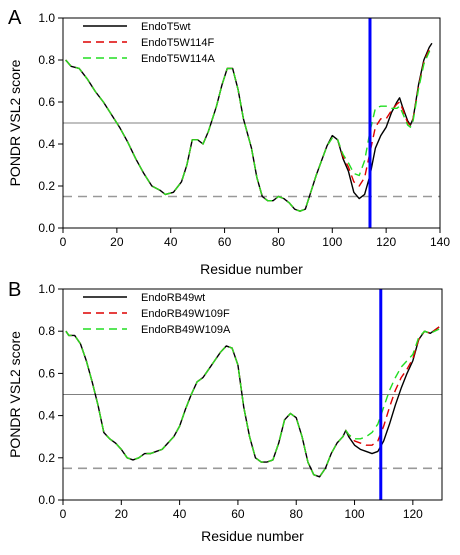 Image resolution: width=460 pixels, height=555 pixels. I want to click on legend-label: EndoT5wt, so click(166, 27).